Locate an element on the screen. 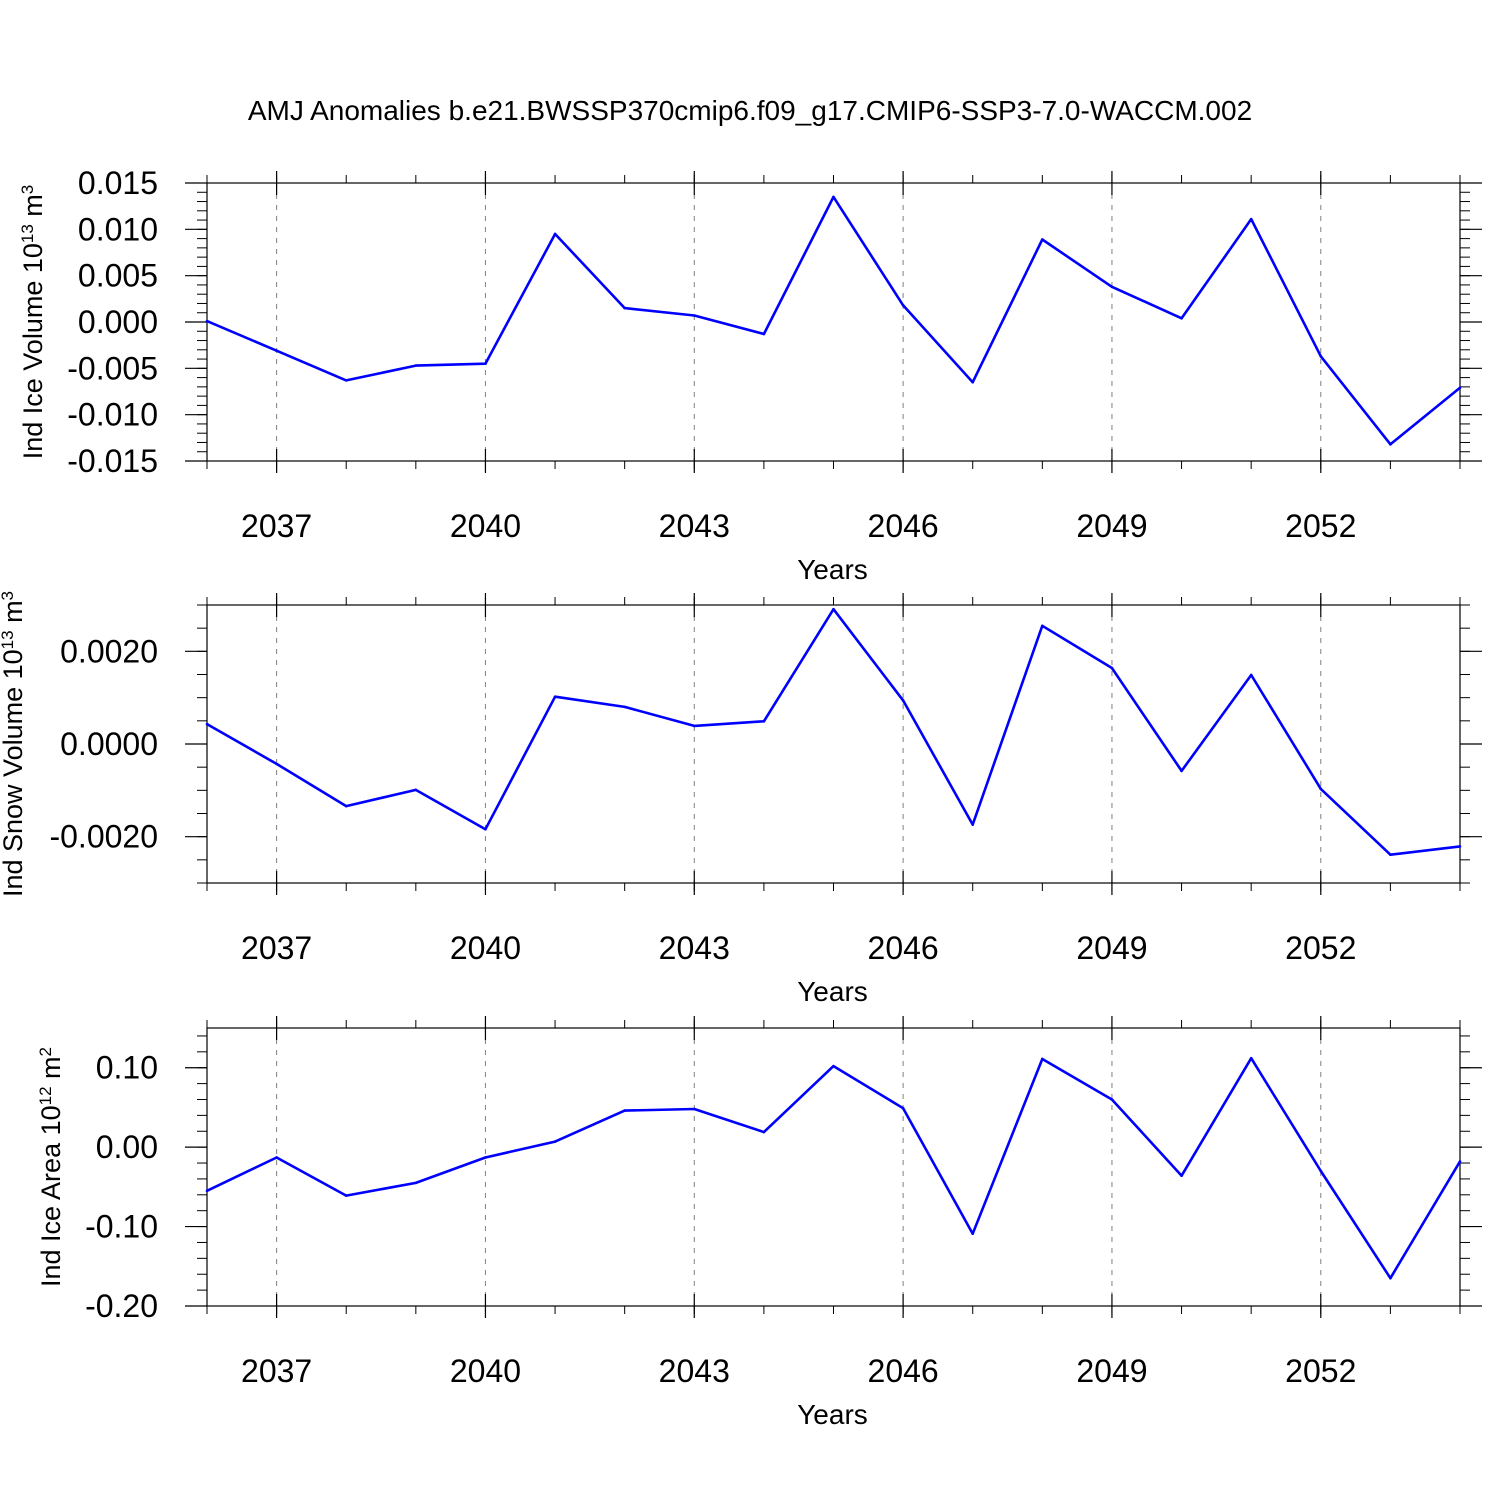  y-label-text: Ind Snow Volume 10 is located at coordinates (14, 773).